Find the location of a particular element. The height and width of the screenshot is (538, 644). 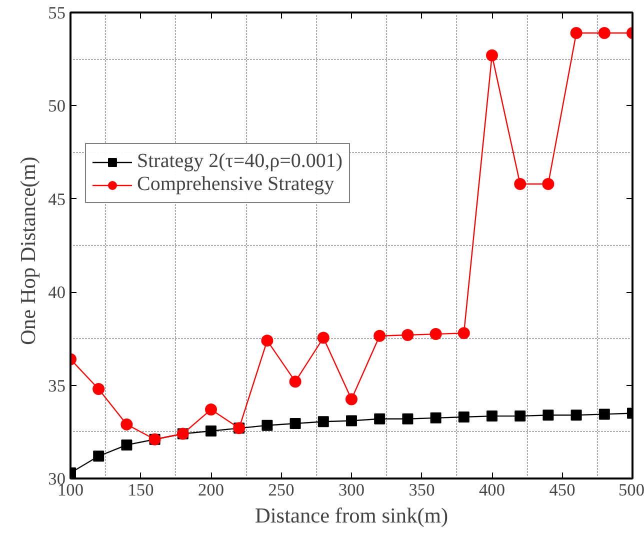

x-tick-label: 200 is located at coordinates (211, 490).